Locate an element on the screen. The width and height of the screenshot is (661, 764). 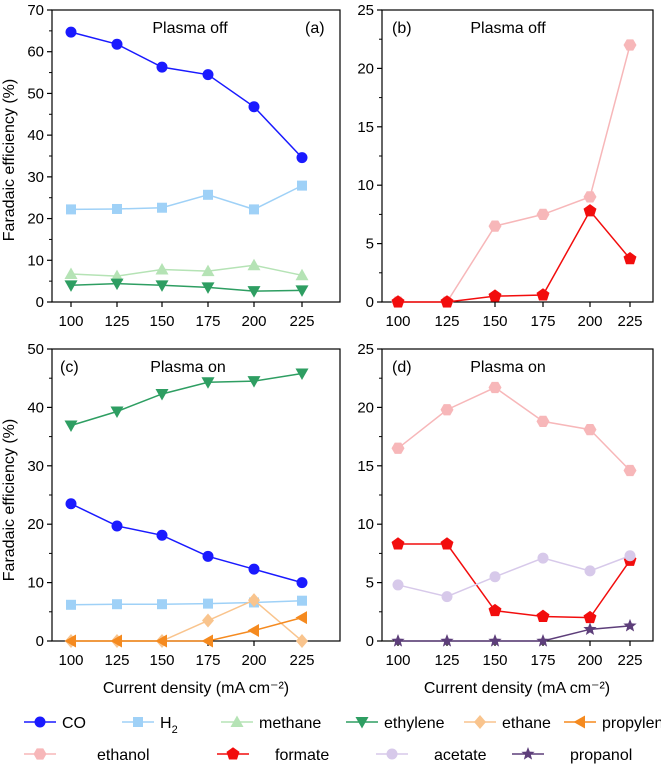
legend-marker-propanol is located at coordinates (528, 753).